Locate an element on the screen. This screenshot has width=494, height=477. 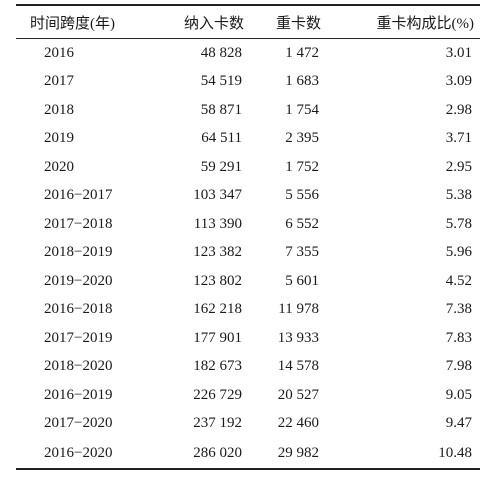
cell-time-span: 2016−2017 is located at coordinates (78, 195).